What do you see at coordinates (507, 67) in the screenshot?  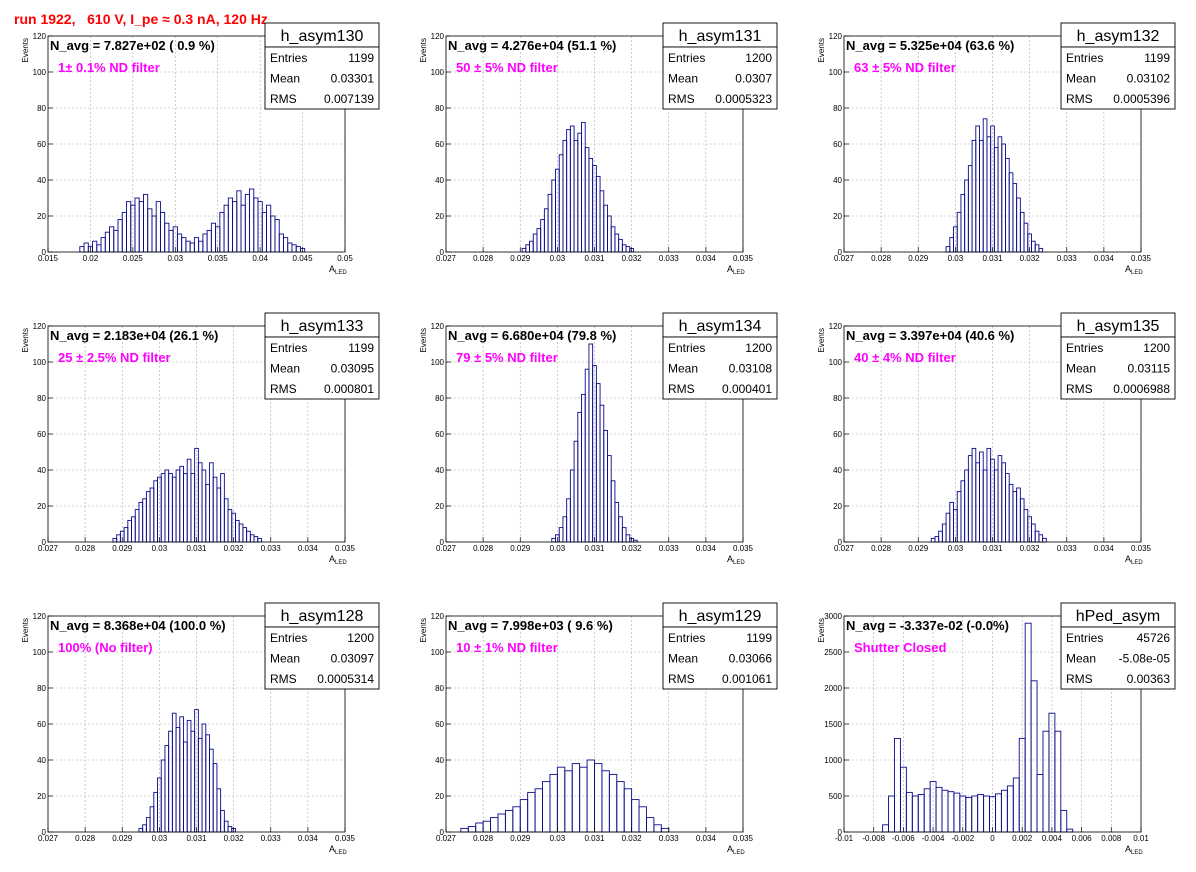 I see `filter-label: 50 ± 5% ND filter` at bounding box center [507, 67].